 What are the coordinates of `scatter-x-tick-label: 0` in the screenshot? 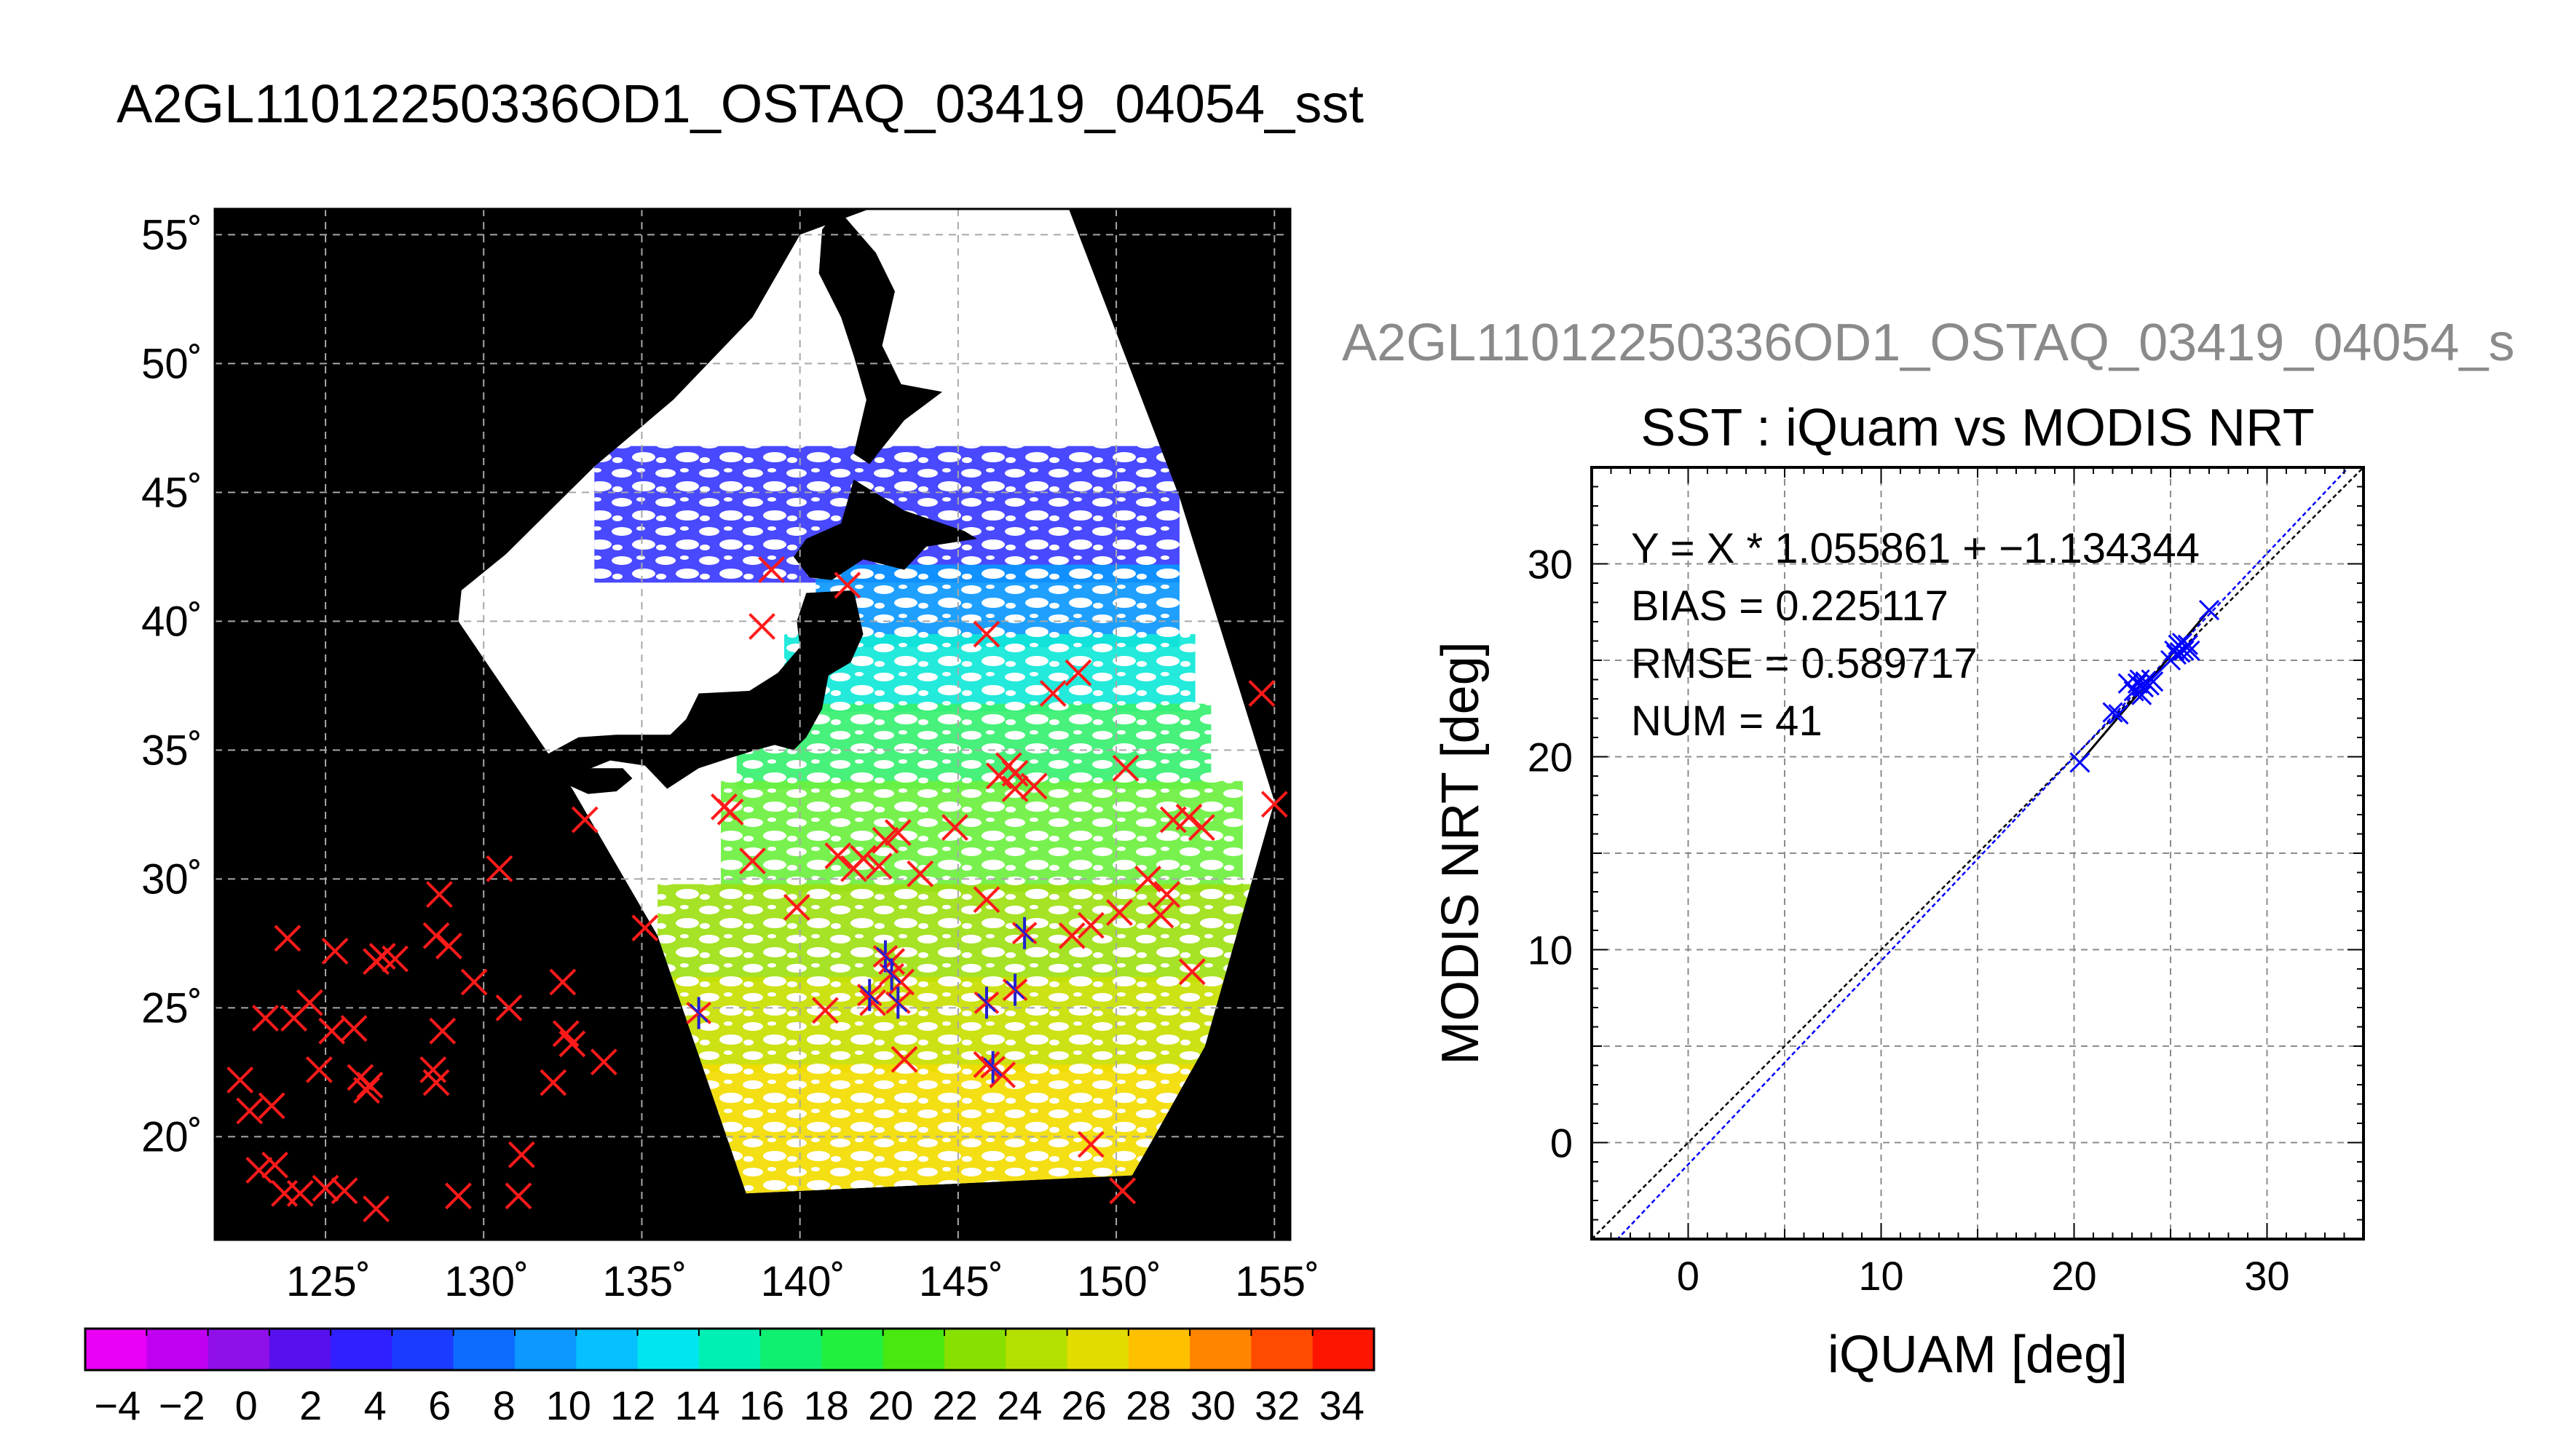 It's located at (1688, 1276).